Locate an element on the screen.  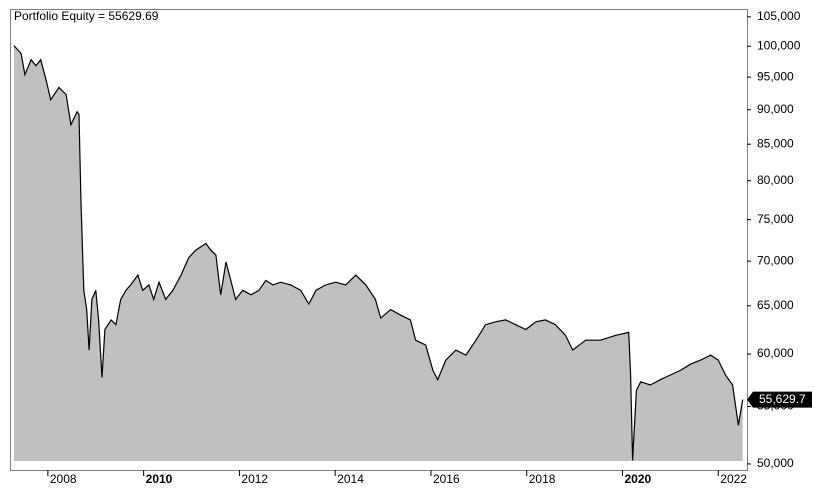
current-value-tag is located at coordinates (779, 399).